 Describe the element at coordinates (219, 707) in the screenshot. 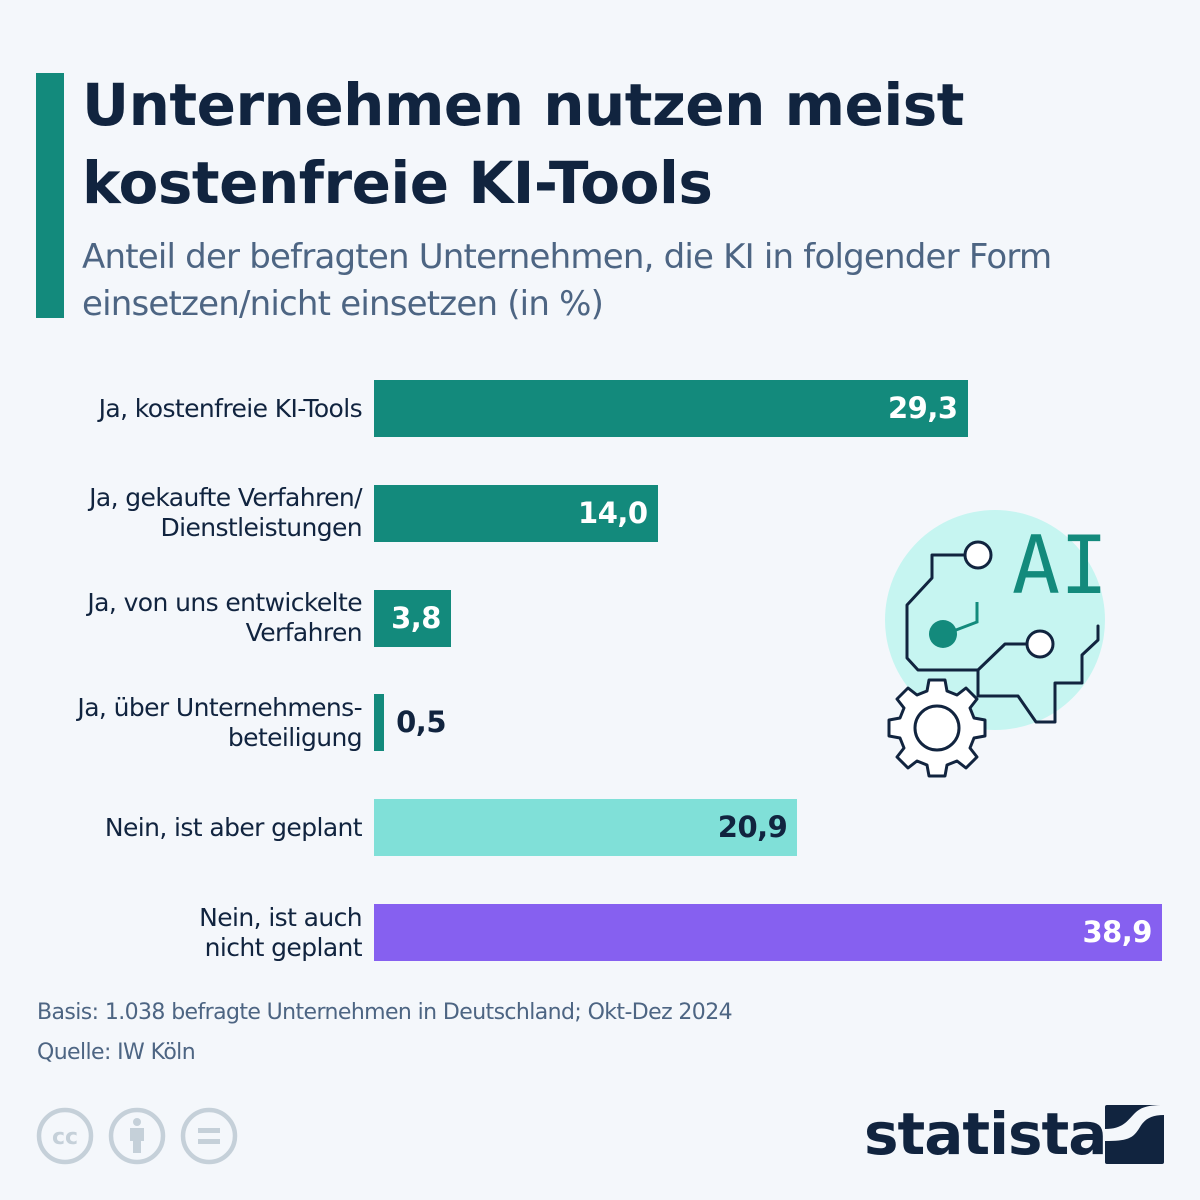

I see `category-label-line: Ja, über Unternehmens-` at that location.